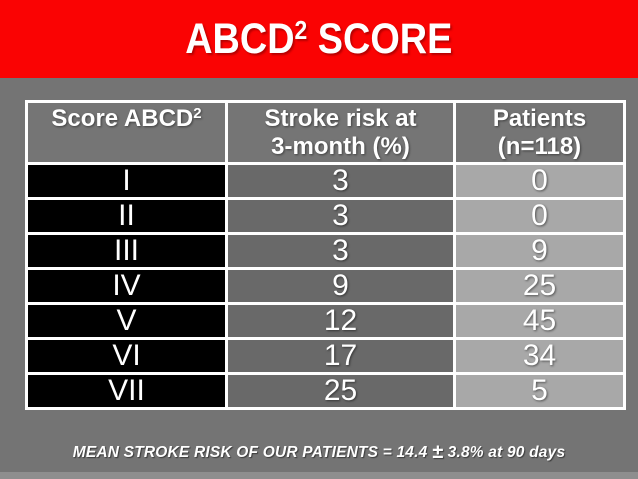 The height and width of the screenshot is (479, 638). Describe the element at coordinates (539, 391) in the screenshot. I see `patients-cell: 5` at that location.